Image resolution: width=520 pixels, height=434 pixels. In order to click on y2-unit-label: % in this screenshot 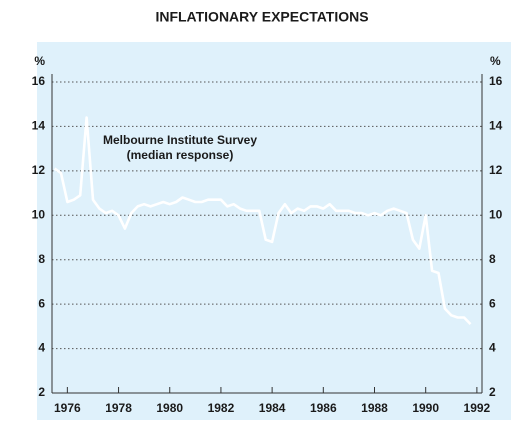, I will do `click(495, 61)`.